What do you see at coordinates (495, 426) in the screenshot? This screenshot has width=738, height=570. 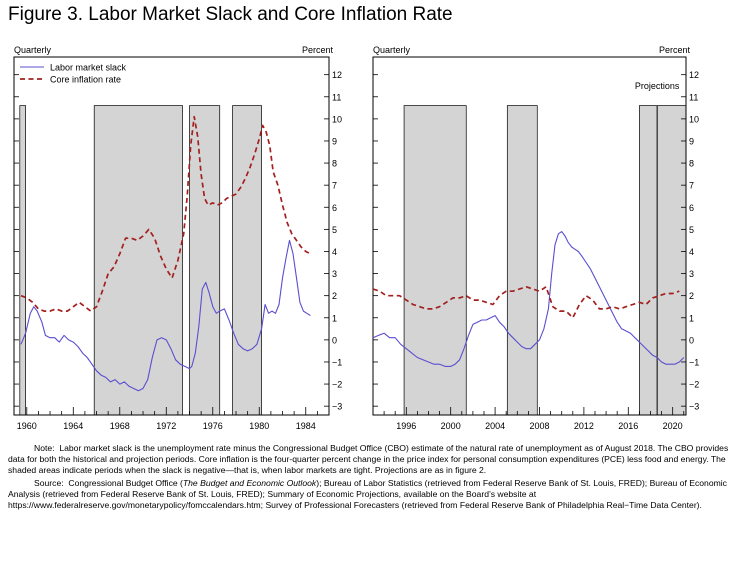 I see `x-tick-label: 2004` at bounding box center [495, 426].